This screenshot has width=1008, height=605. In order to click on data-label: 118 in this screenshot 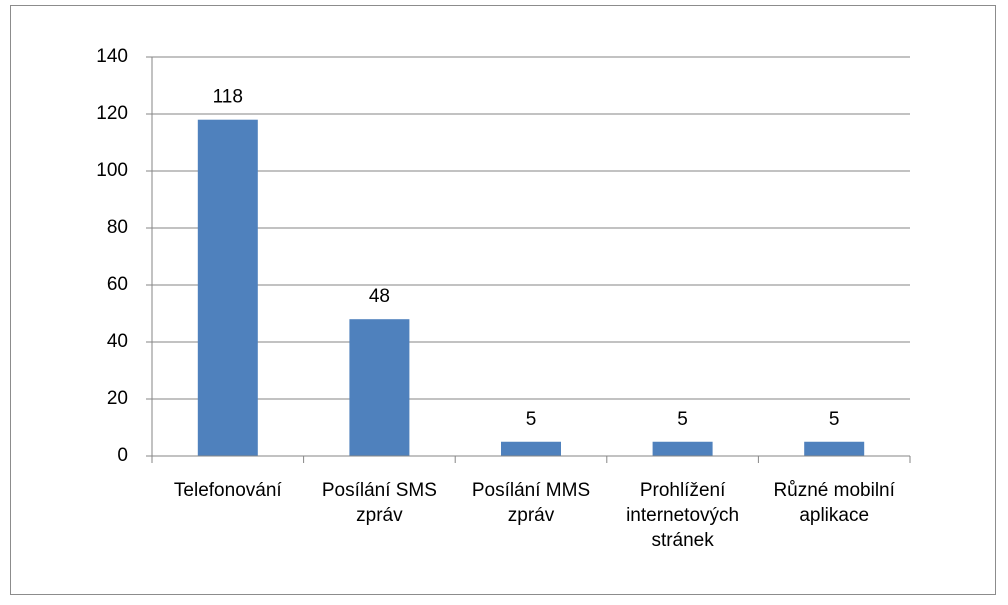, I will do `click(228, 97)`.